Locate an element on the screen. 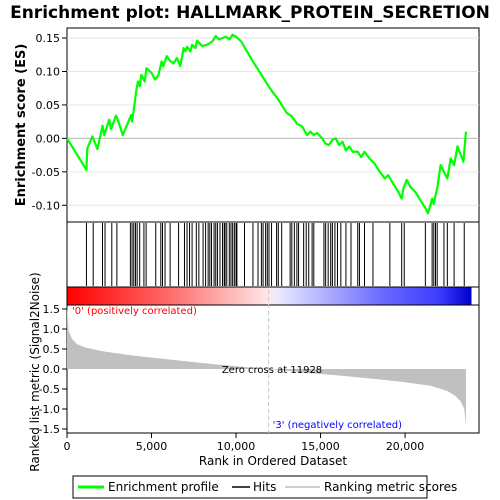 The height and width of the screenshot is (500, 500). hits-group is located at coordinates (275, 254).